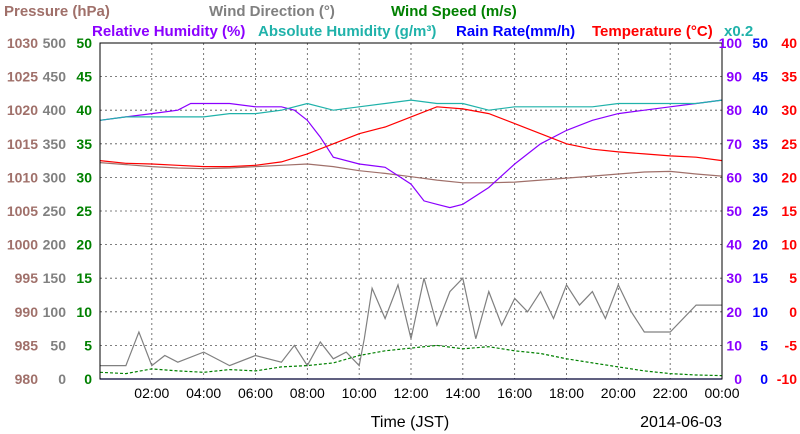 This screenshot has width=800, height=434. I want to click on relative-humidity-tick-label: 80, so click(734, 110).